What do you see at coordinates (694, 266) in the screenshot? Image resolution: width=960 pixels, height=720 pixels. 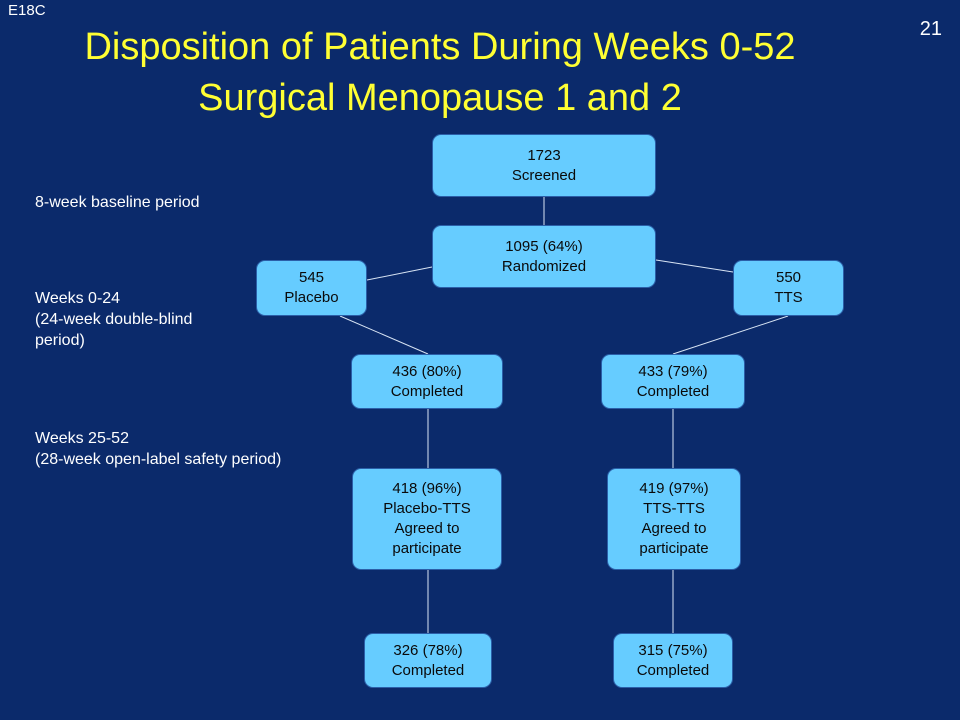 I see `connector-randomized-tts` at bounding box center [694, 266].